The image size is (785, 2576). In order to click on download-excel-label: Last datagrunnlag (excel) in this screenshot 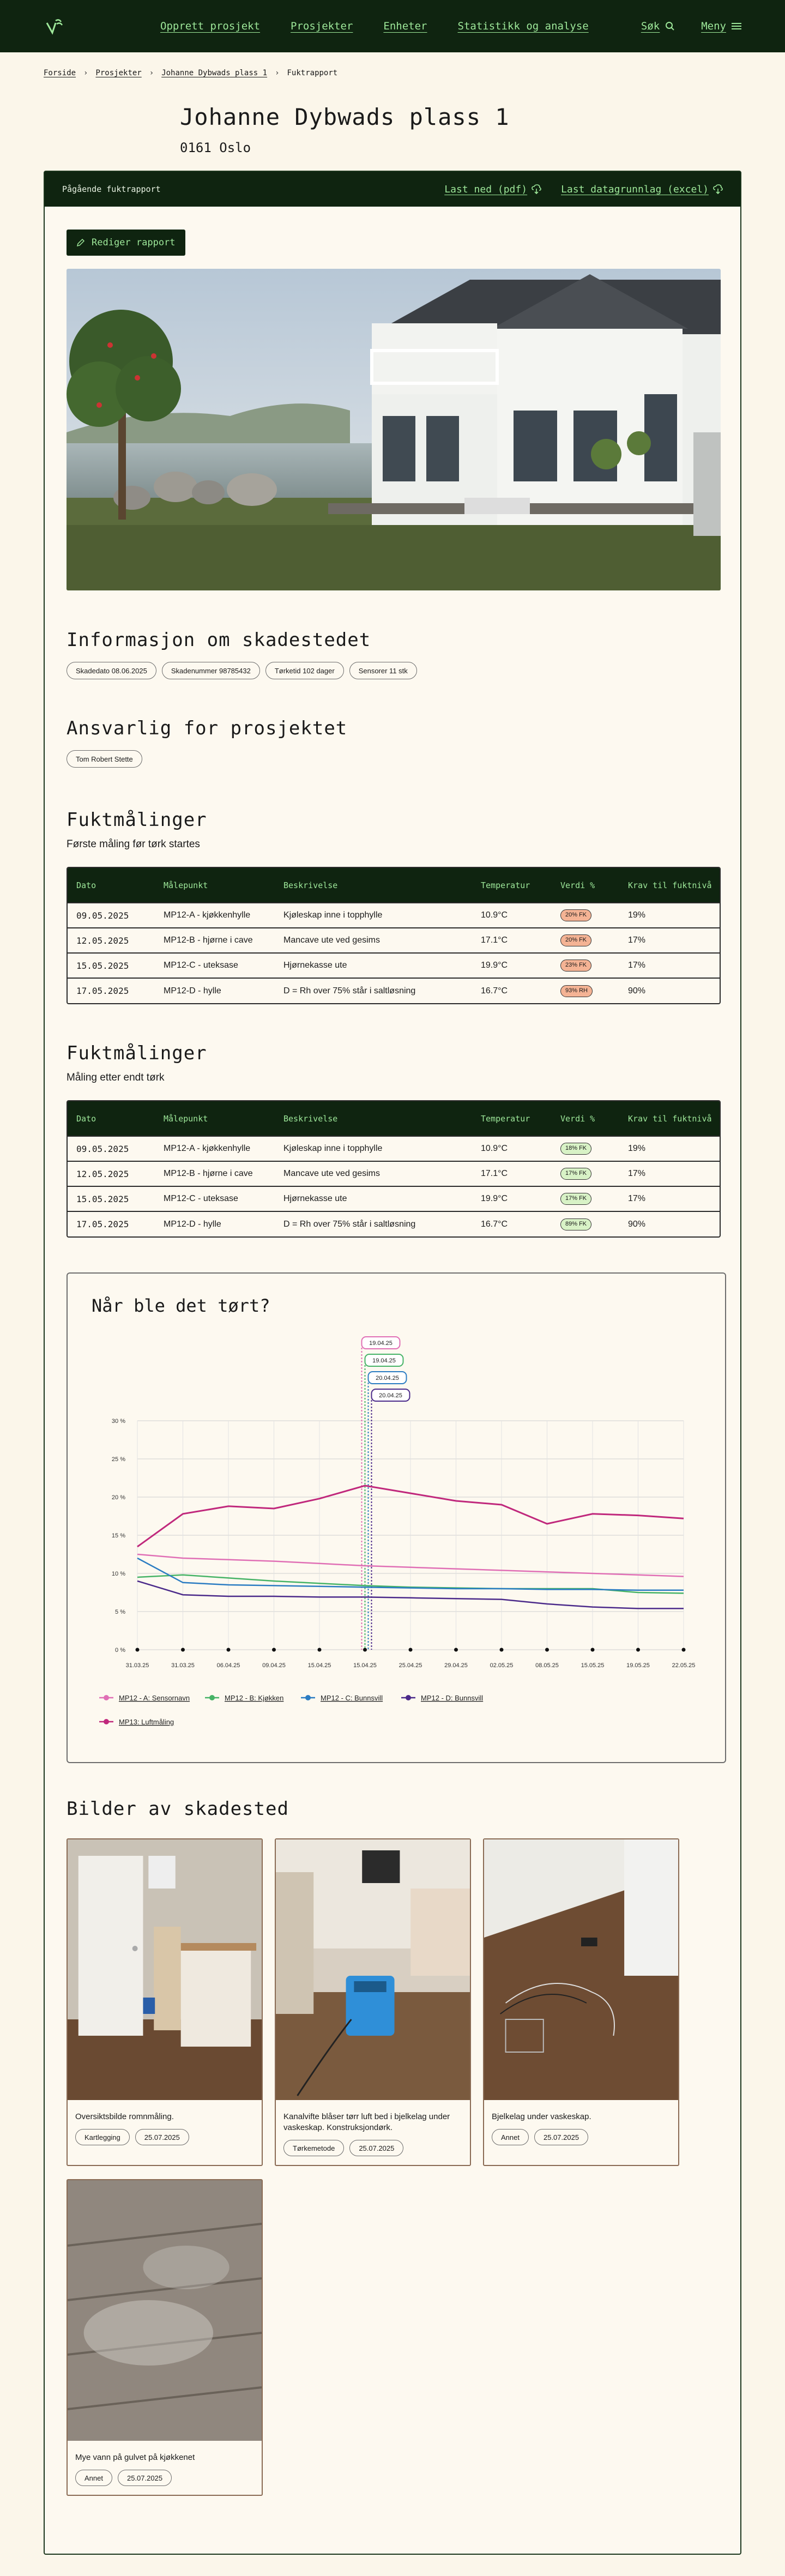, I will do `click(635, 189)`.